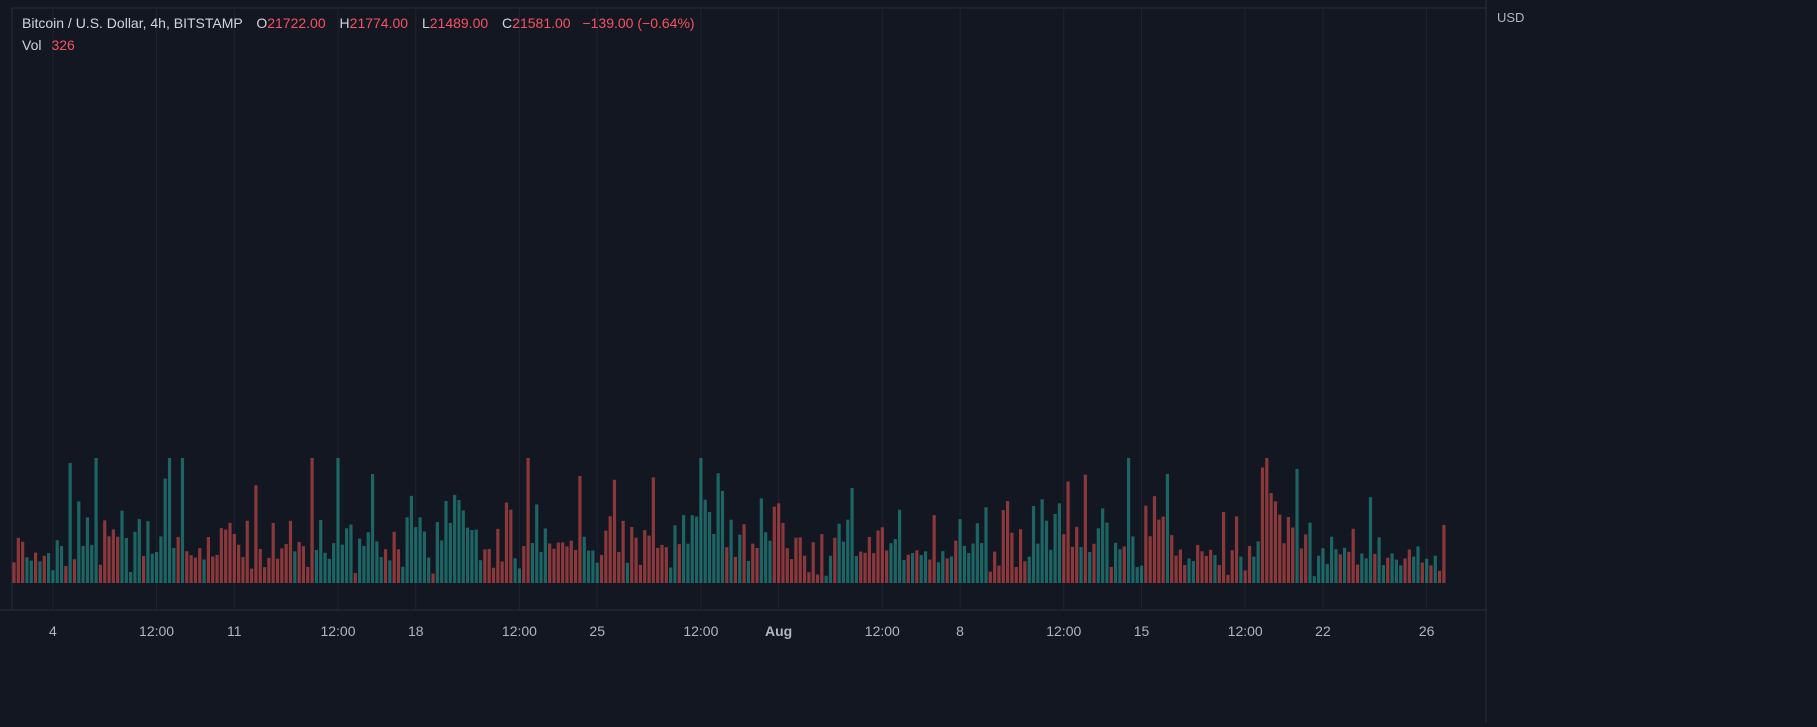 The height and width of the screenshot is (727, 1817). What do you see at coordinates (234, 631) in the screenshot?
I see `x-tick-label: 11` at bounding box center [234, 631].